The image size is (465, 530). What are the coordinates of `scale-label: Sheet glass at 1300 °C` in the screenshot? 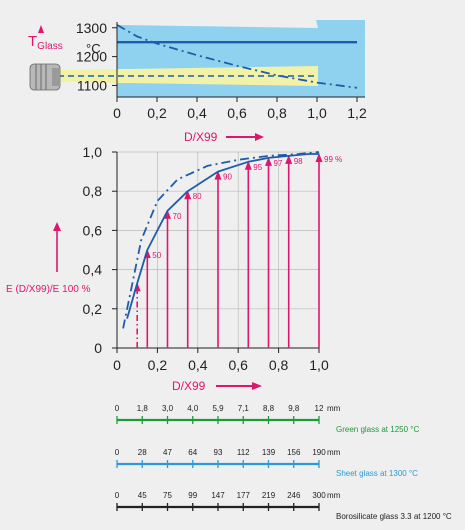 It's located at (377, 473).